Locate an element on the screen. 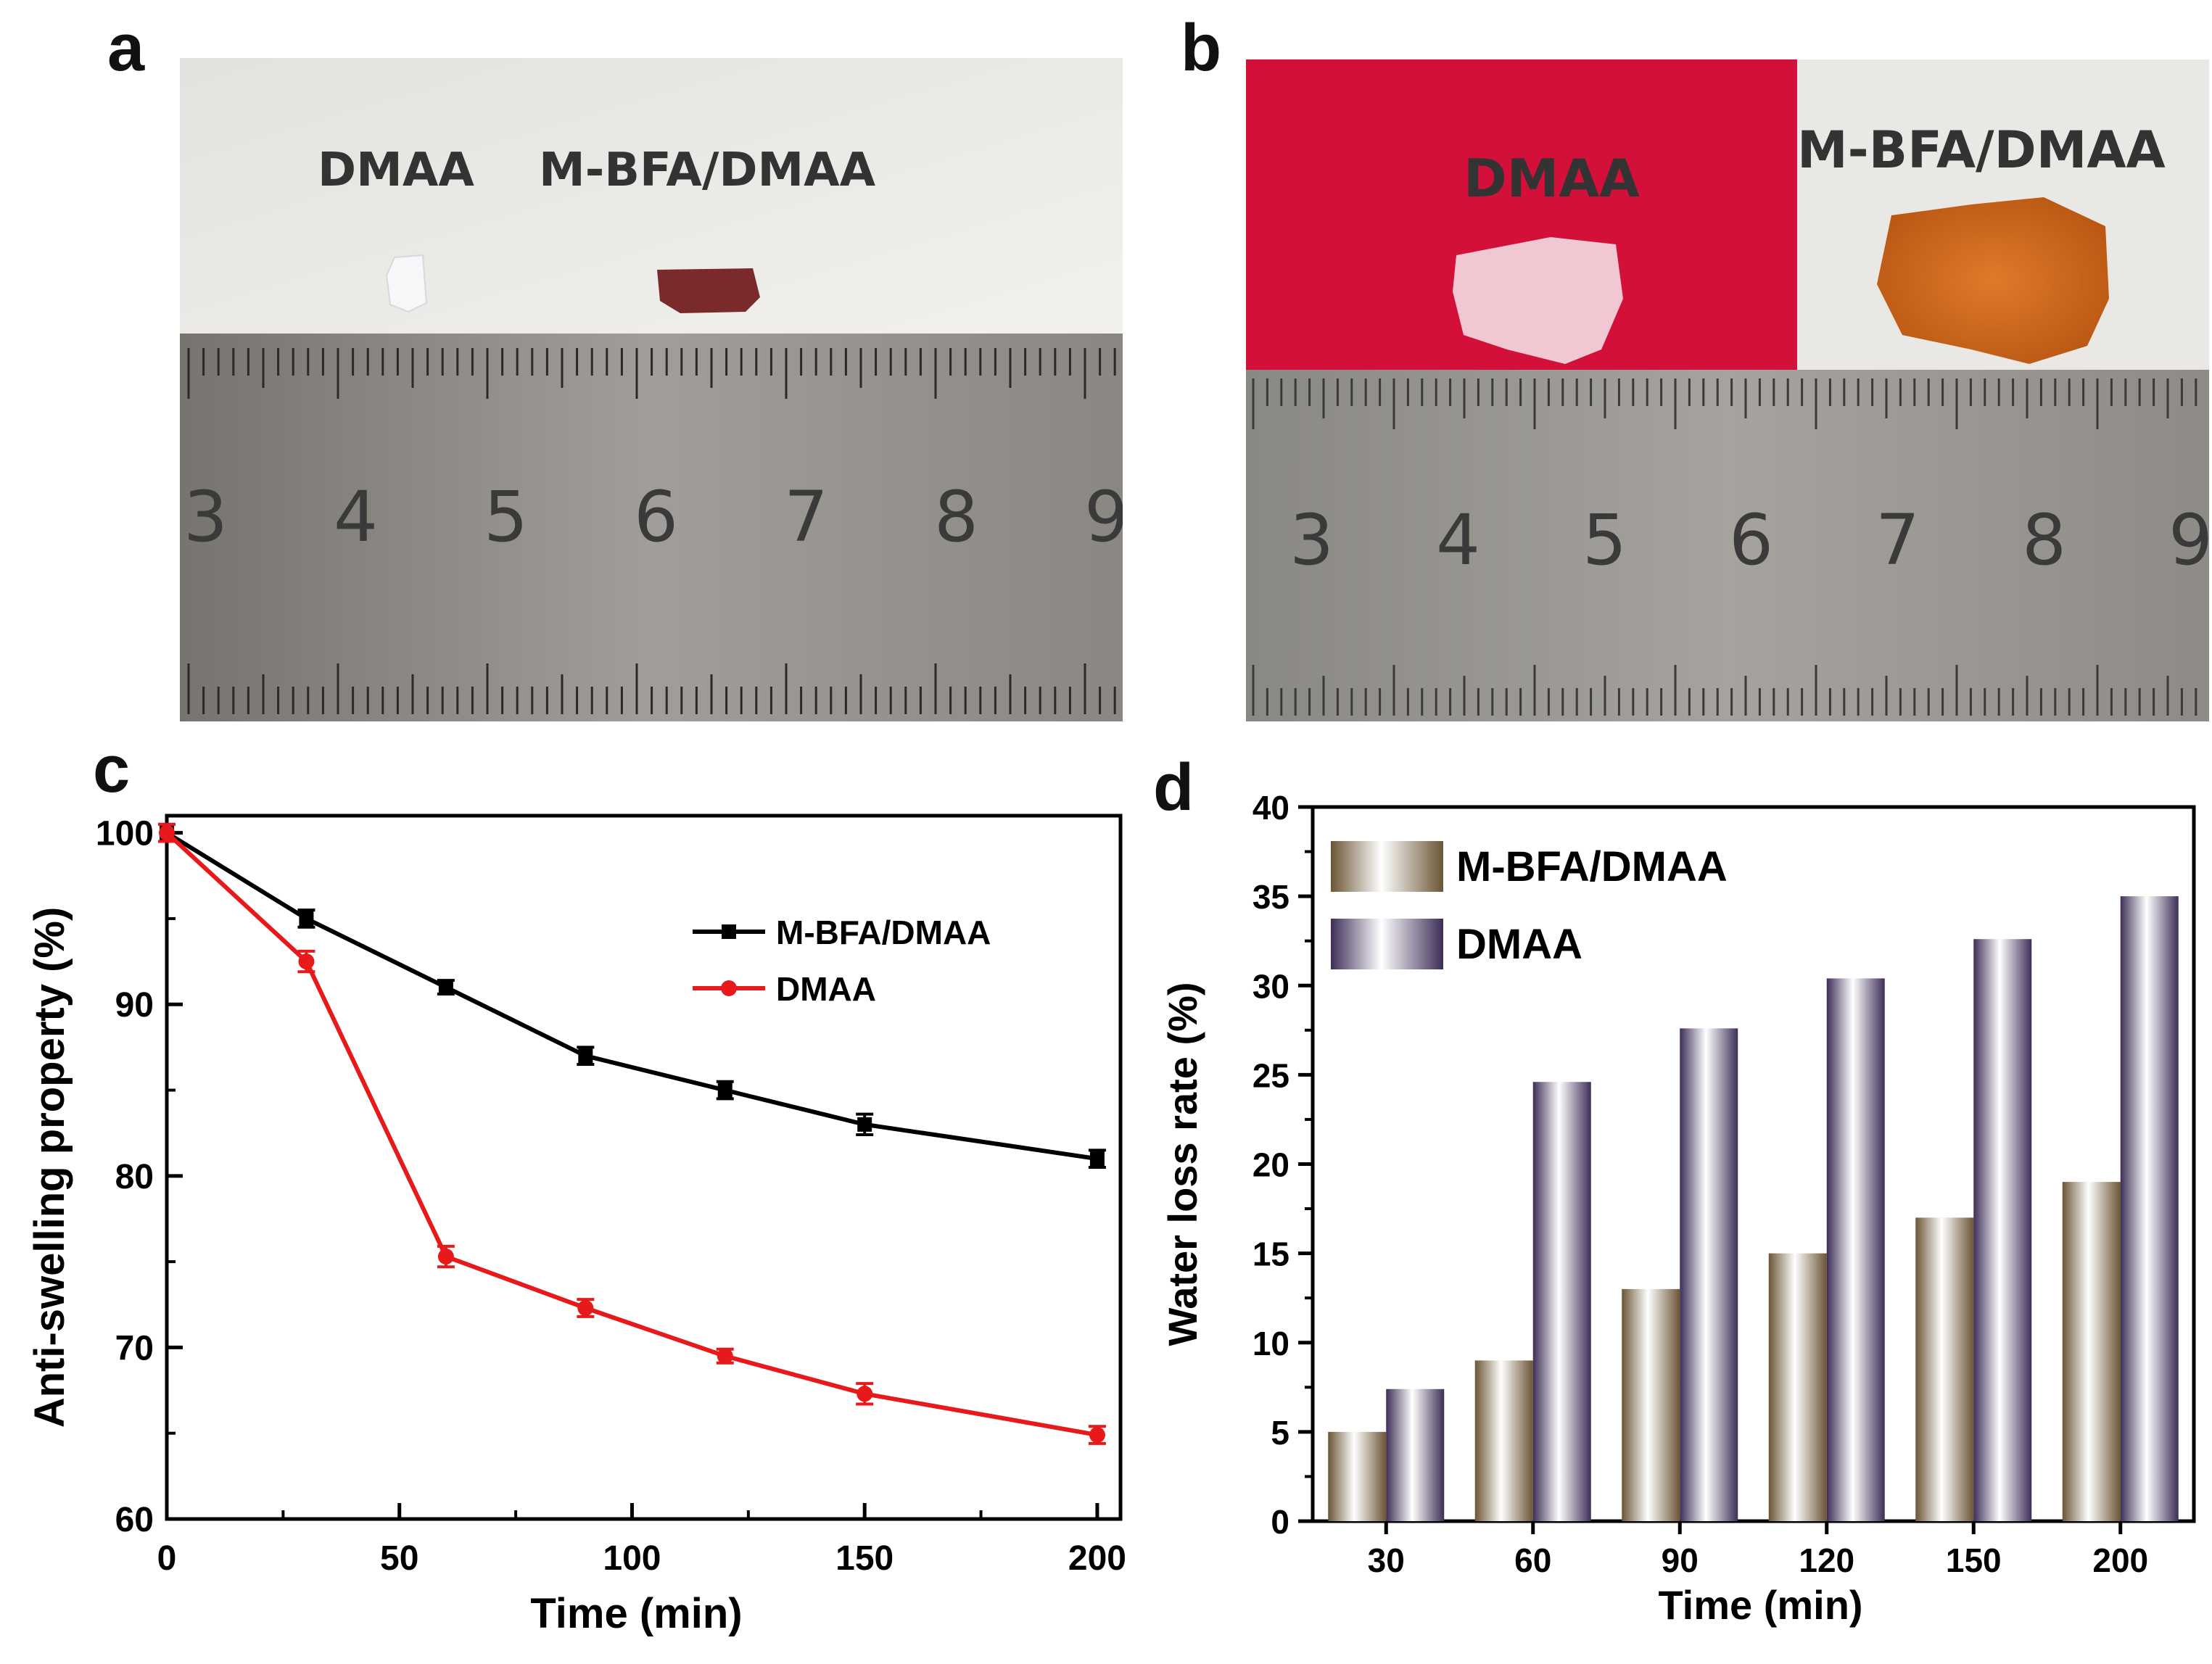  photo-b-ruler-number: 7 is located at coordinates (1897, 540).